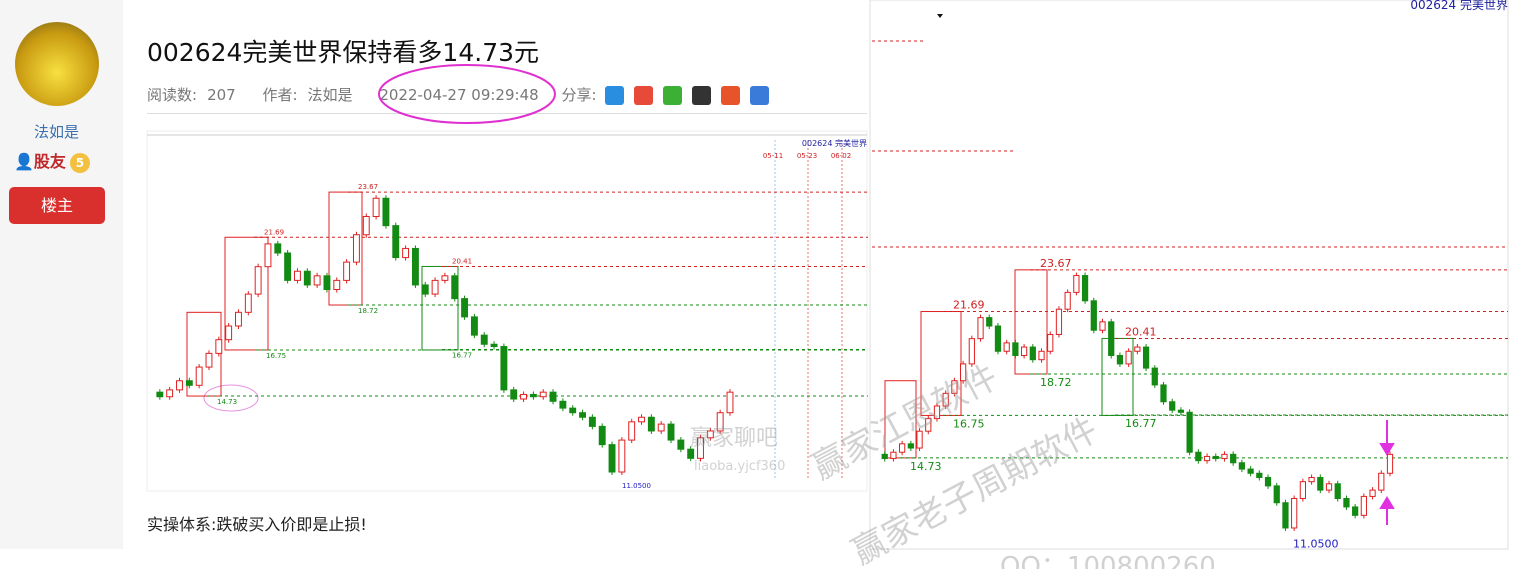 The height and width of the screenshot is (569, 1514). What do you see at coordinates (172, 95) in the screenshot?
I see `reads-label: 阅读数:` at bounding box center [172, 95].